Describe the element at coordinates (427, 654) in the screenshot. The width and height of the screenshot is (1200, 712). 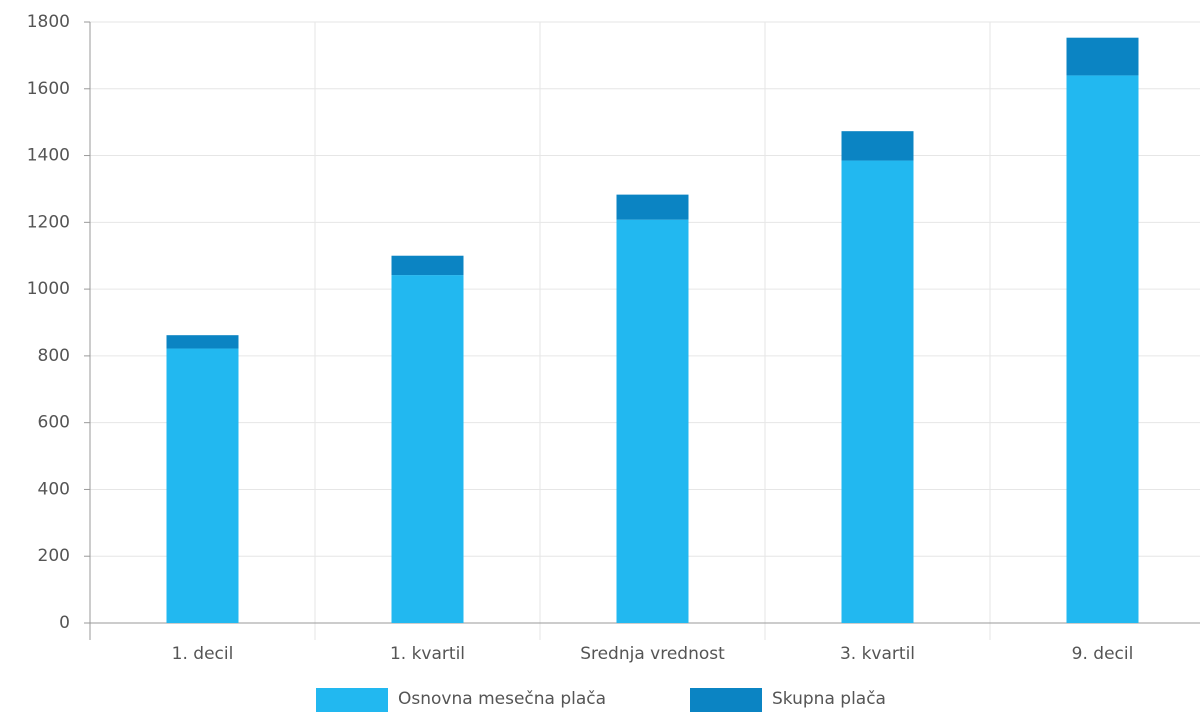
I see `x-tick-label: 1. kvartil` at that location.